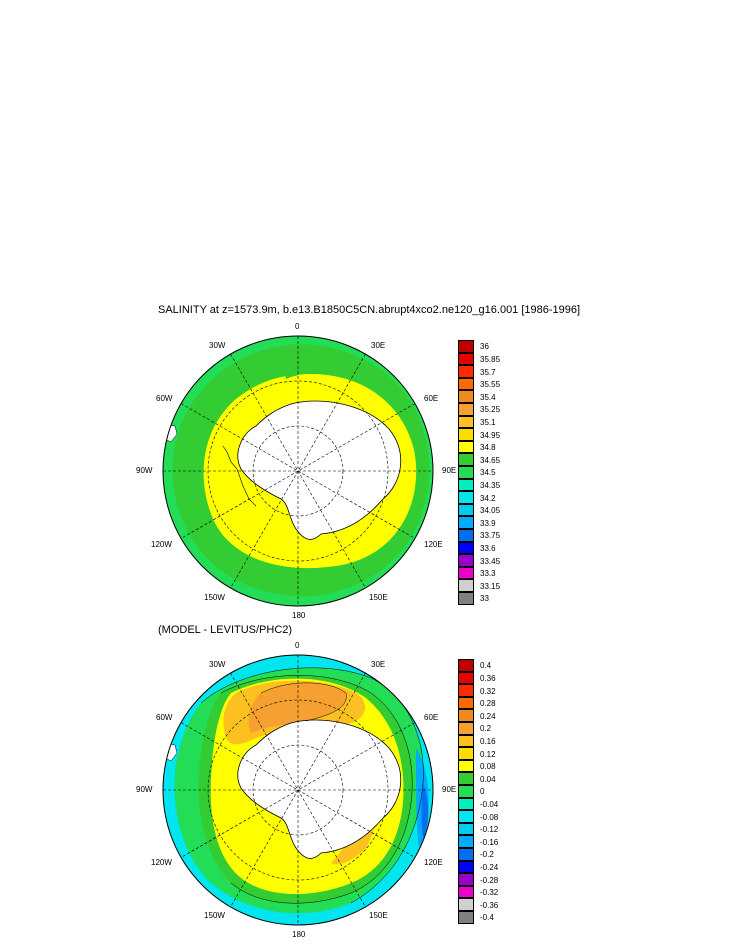  What do you see at coordinates (489, 867) in the screenshot?
I see `legend-label: -0.24` at bounding box center [489, 867].